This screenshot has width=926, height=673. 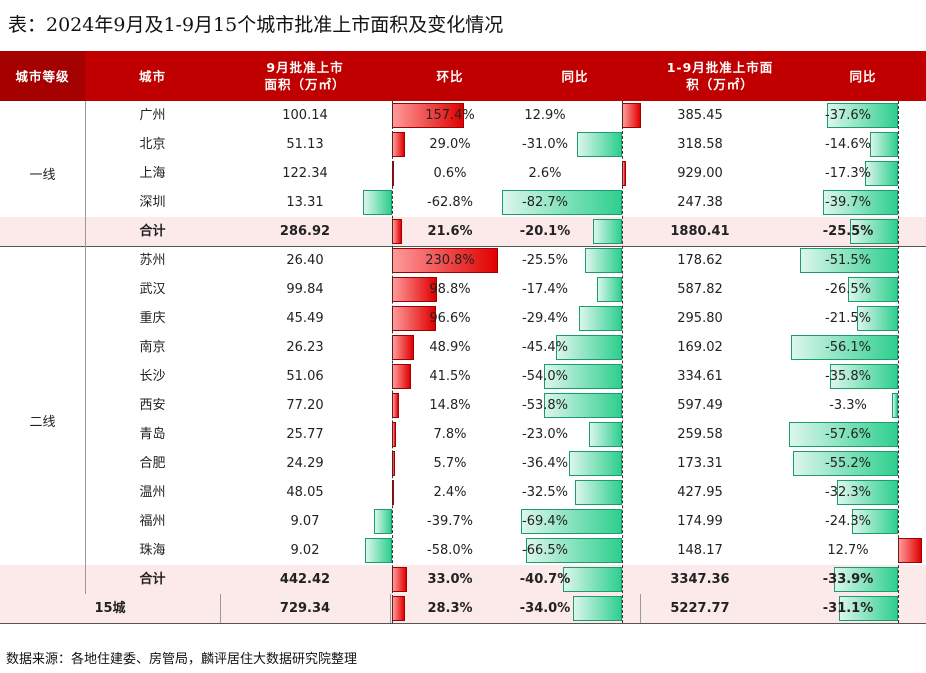 I want to click on area-cell-text: 48.05, so click(x=305, y=492).